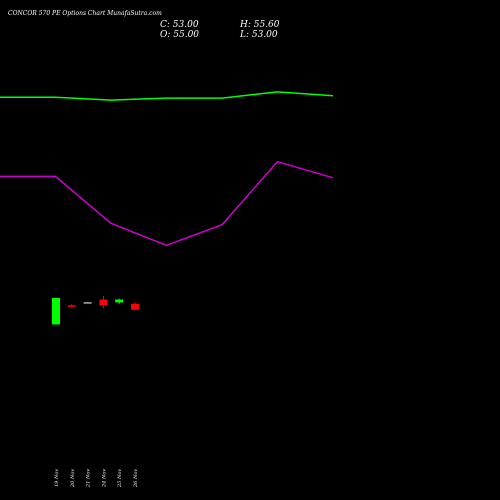 The height and width of the screenshot is (500, 500). What do you see at coordinates (179, 25) in the screenshot?
I see `close-price: C: 53.00` at bounding box center [179, 25].